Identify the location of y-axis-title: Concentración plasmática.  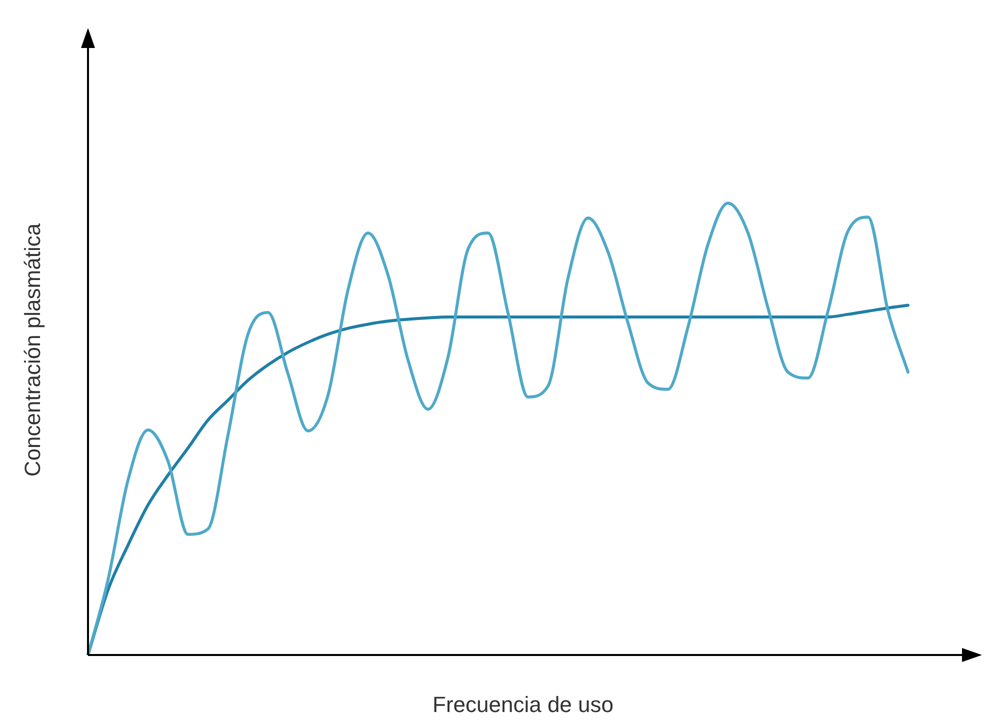
(33, 349).